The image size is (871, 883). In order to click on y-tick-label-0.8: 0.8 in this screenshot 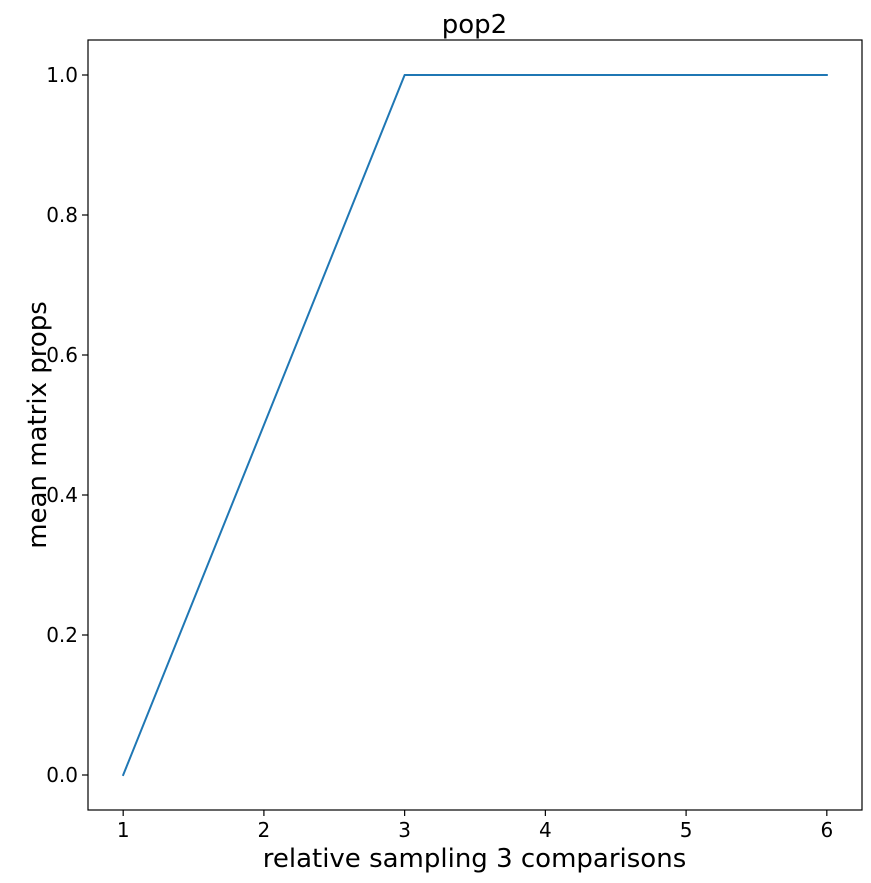, I will do `click(62, 215)`.